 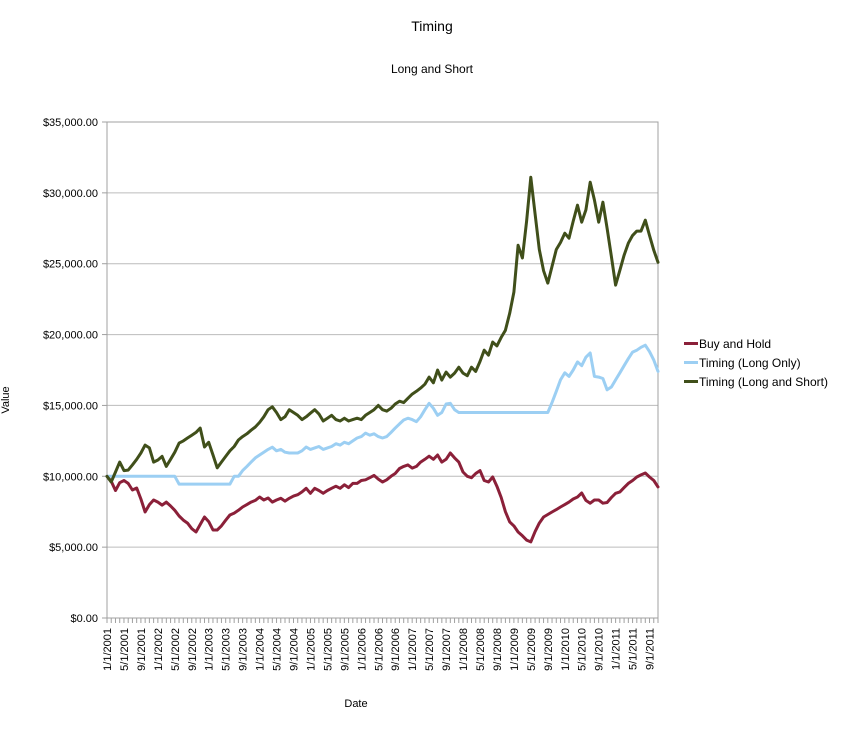 I want to click on y-tick-label: $15,000.00, so click(x=70, y=406).